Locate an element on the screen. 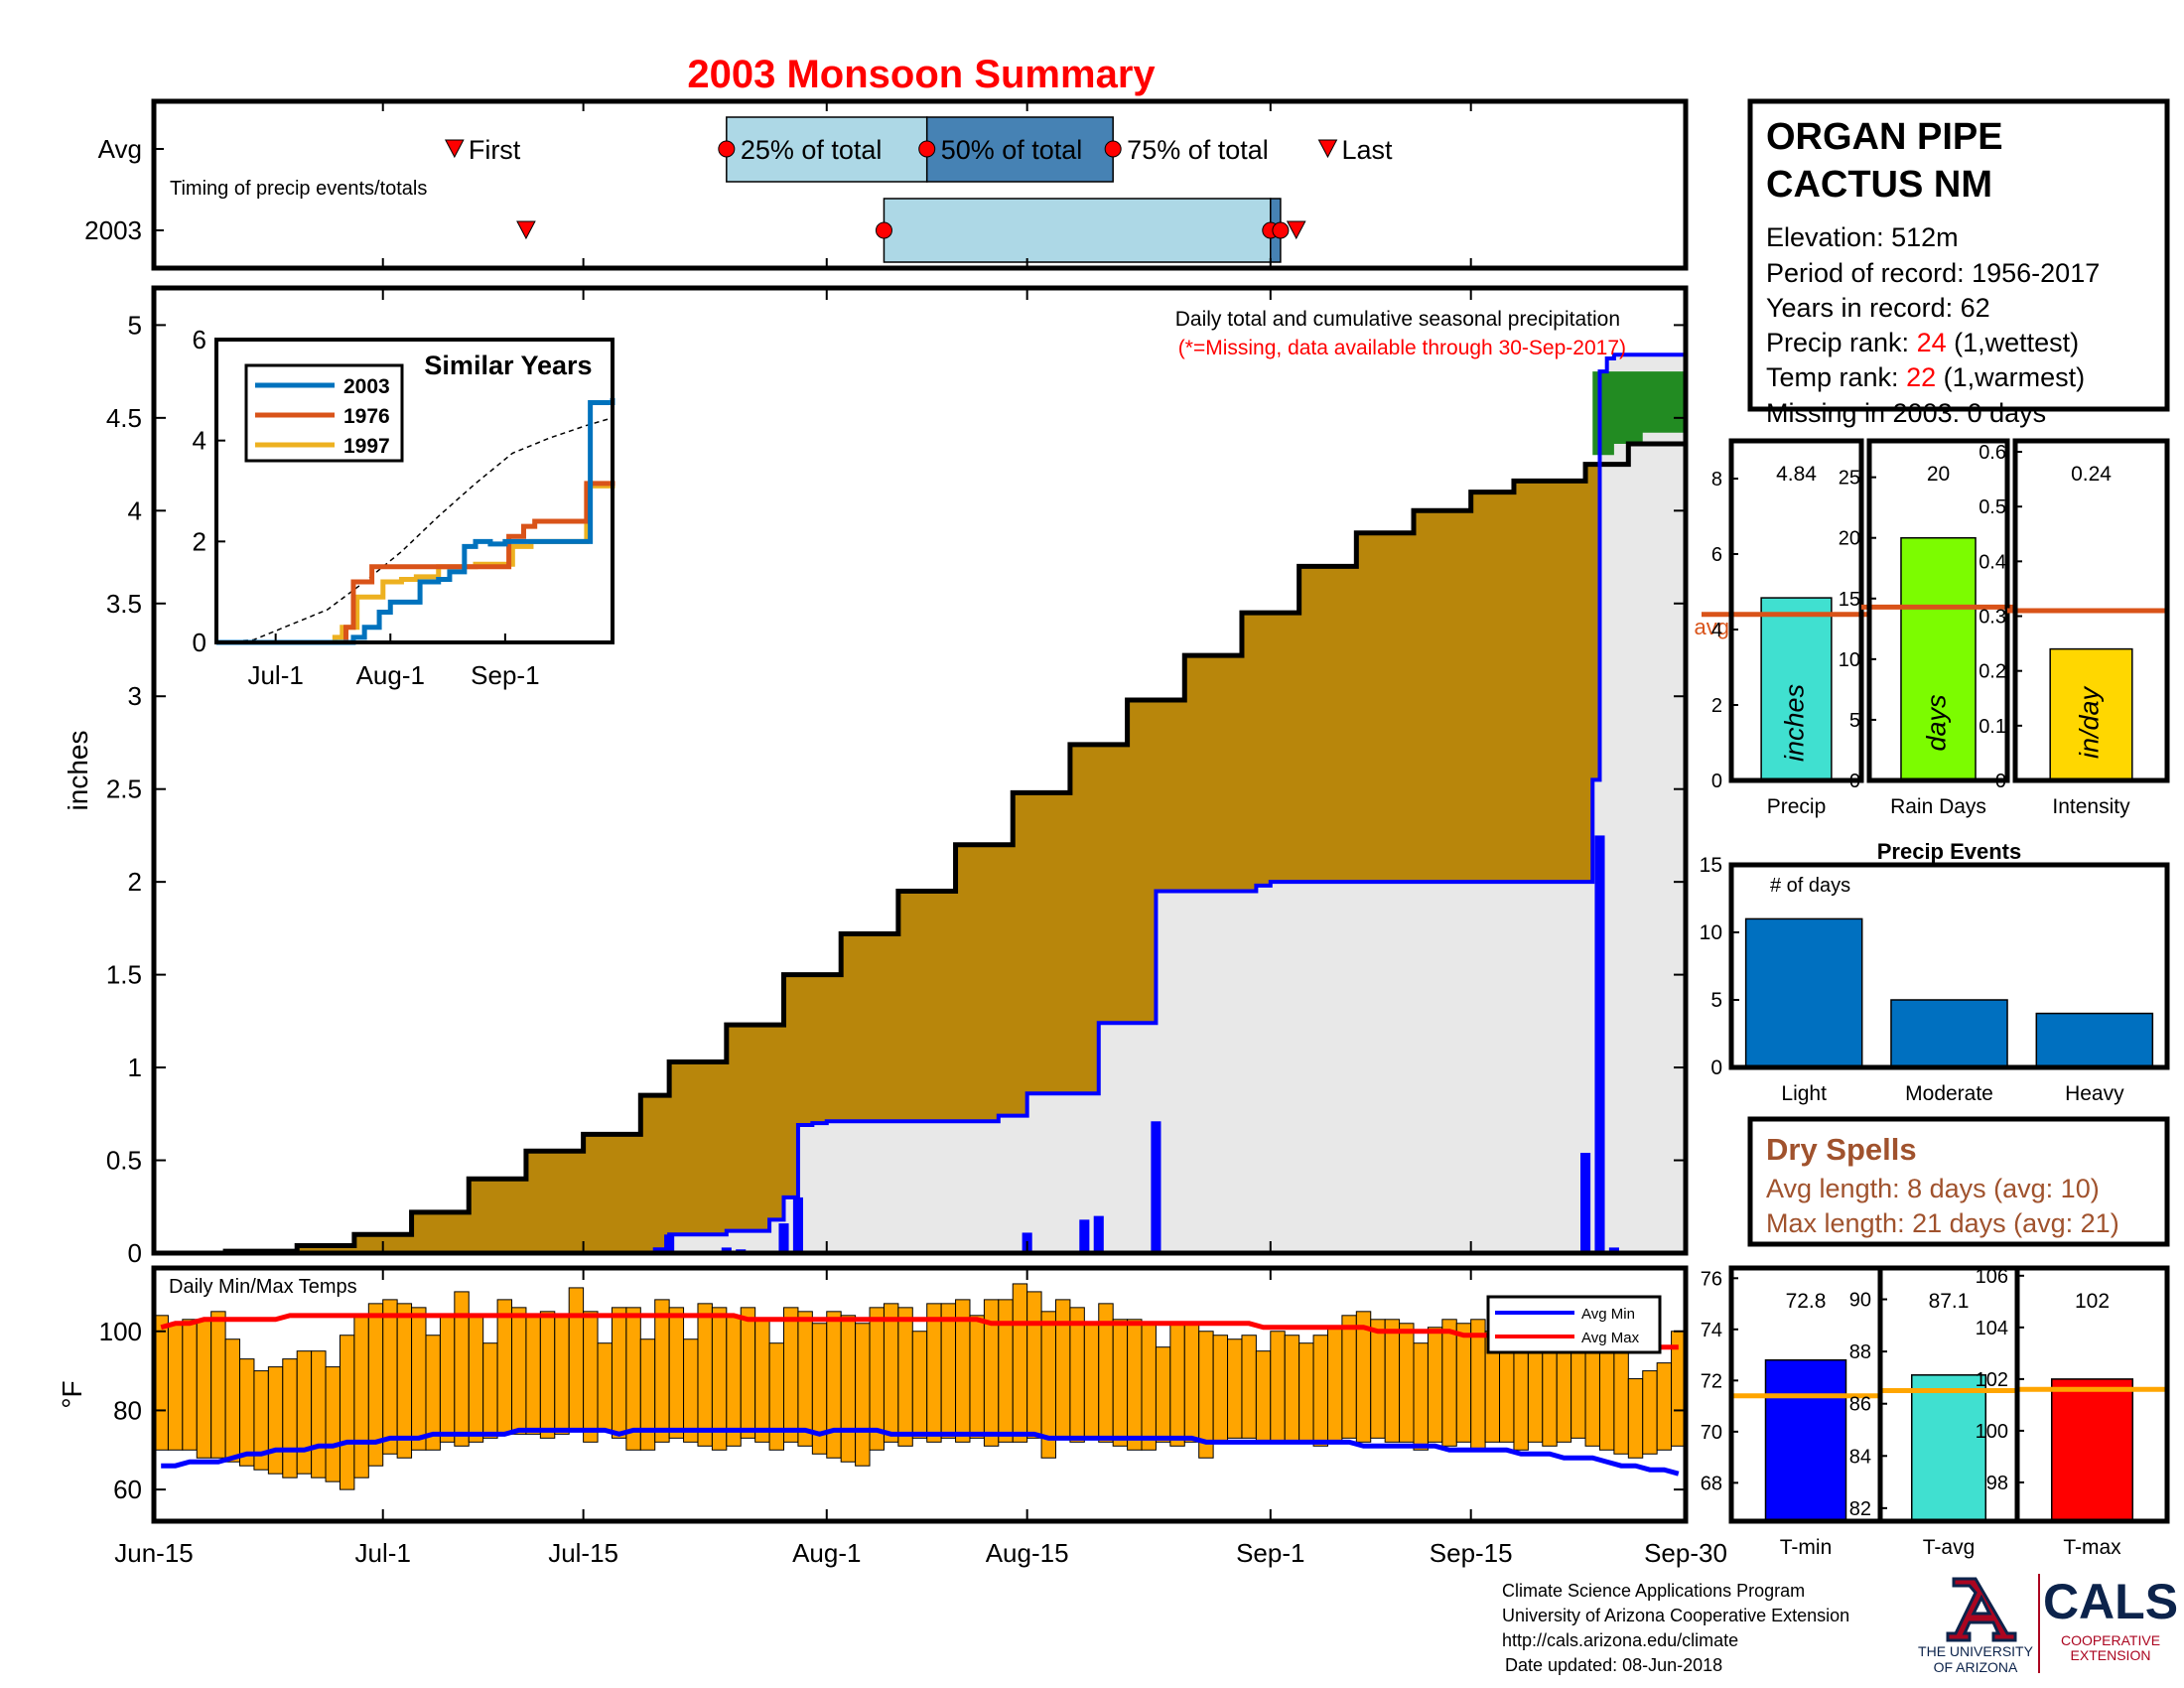  precip-ytick-label: 6 is located at coordinates (1716, 555).